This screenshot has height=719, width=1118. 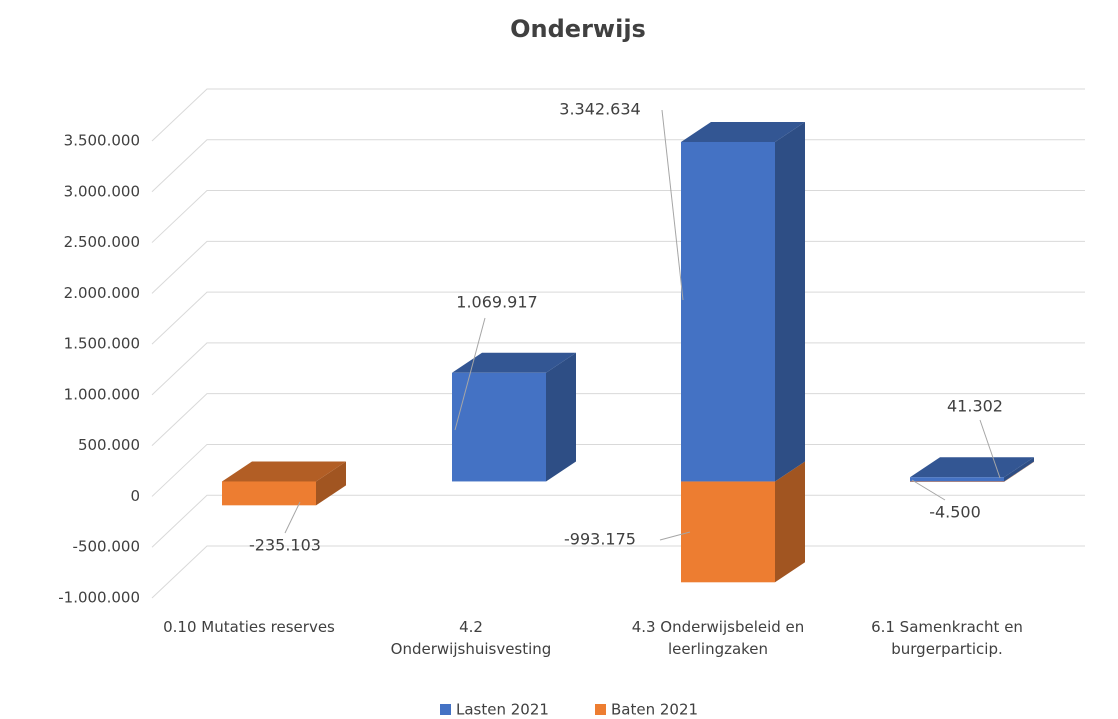 What do you see at coordinates (109, 445) in the screenshot?
I see `y-tick-label: 500.000` at bounding box center [109, 445].